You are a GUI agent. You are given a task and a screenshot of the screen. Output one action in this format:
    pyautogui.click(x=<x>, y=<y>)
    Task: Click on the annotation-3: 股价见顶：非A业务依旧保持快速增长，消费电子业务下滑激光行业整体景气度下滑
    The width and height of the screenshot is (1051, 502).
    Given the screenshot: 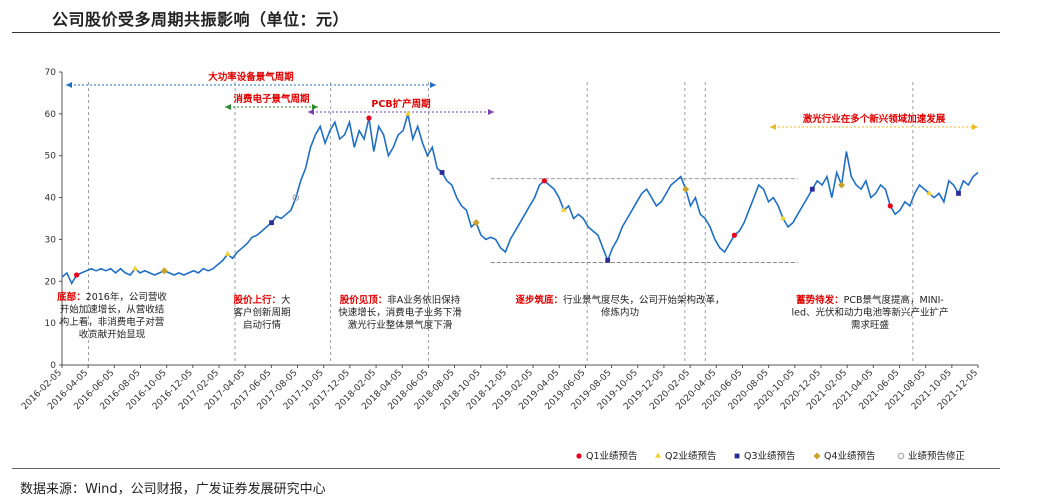 What is the action you would take?
    pyautogui.click(x=400, y=312)
    